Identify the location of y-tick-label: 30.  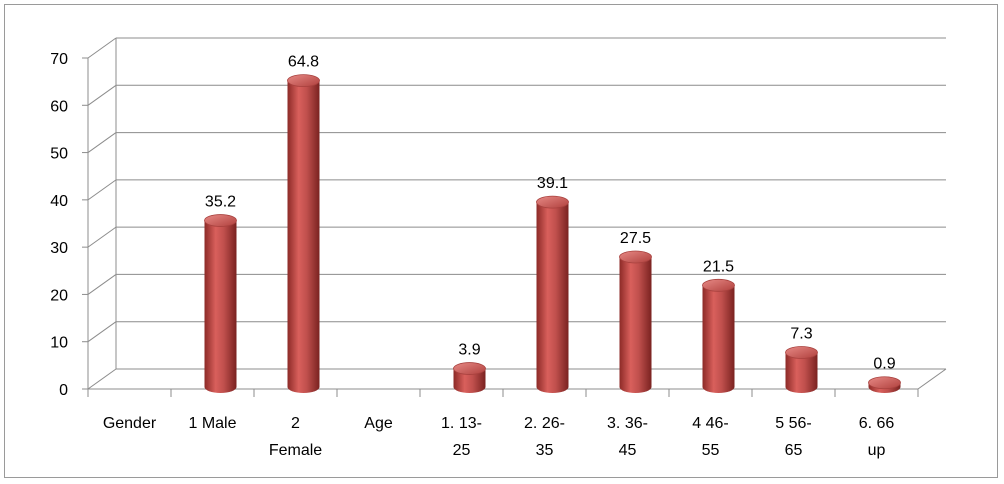
(59, 248).